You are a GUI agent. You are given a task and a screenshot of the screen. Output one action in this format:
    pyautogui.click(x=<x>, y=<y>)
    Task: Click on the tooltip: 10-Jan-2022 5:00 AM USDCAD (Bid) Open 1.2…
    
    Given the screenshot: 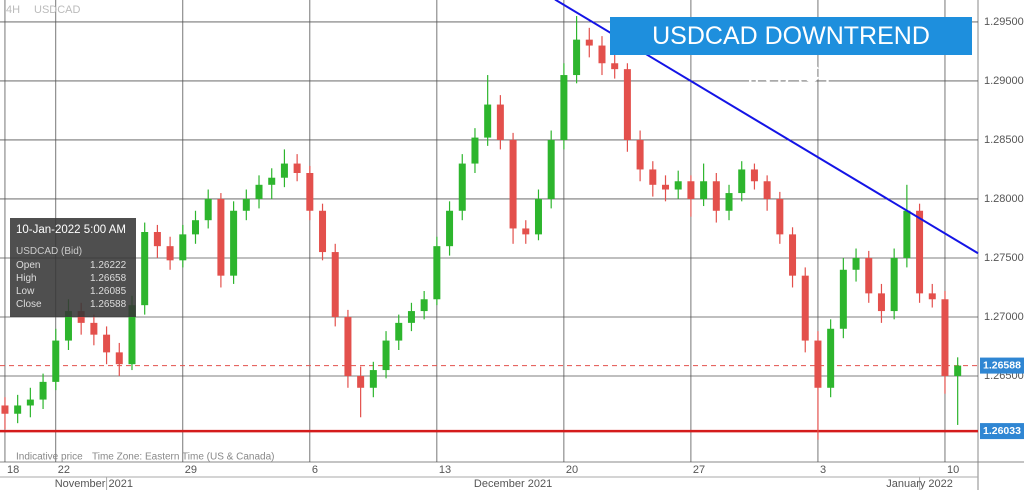 What is the action you would take?
    pyautogui.click(x=73, y=267)
    